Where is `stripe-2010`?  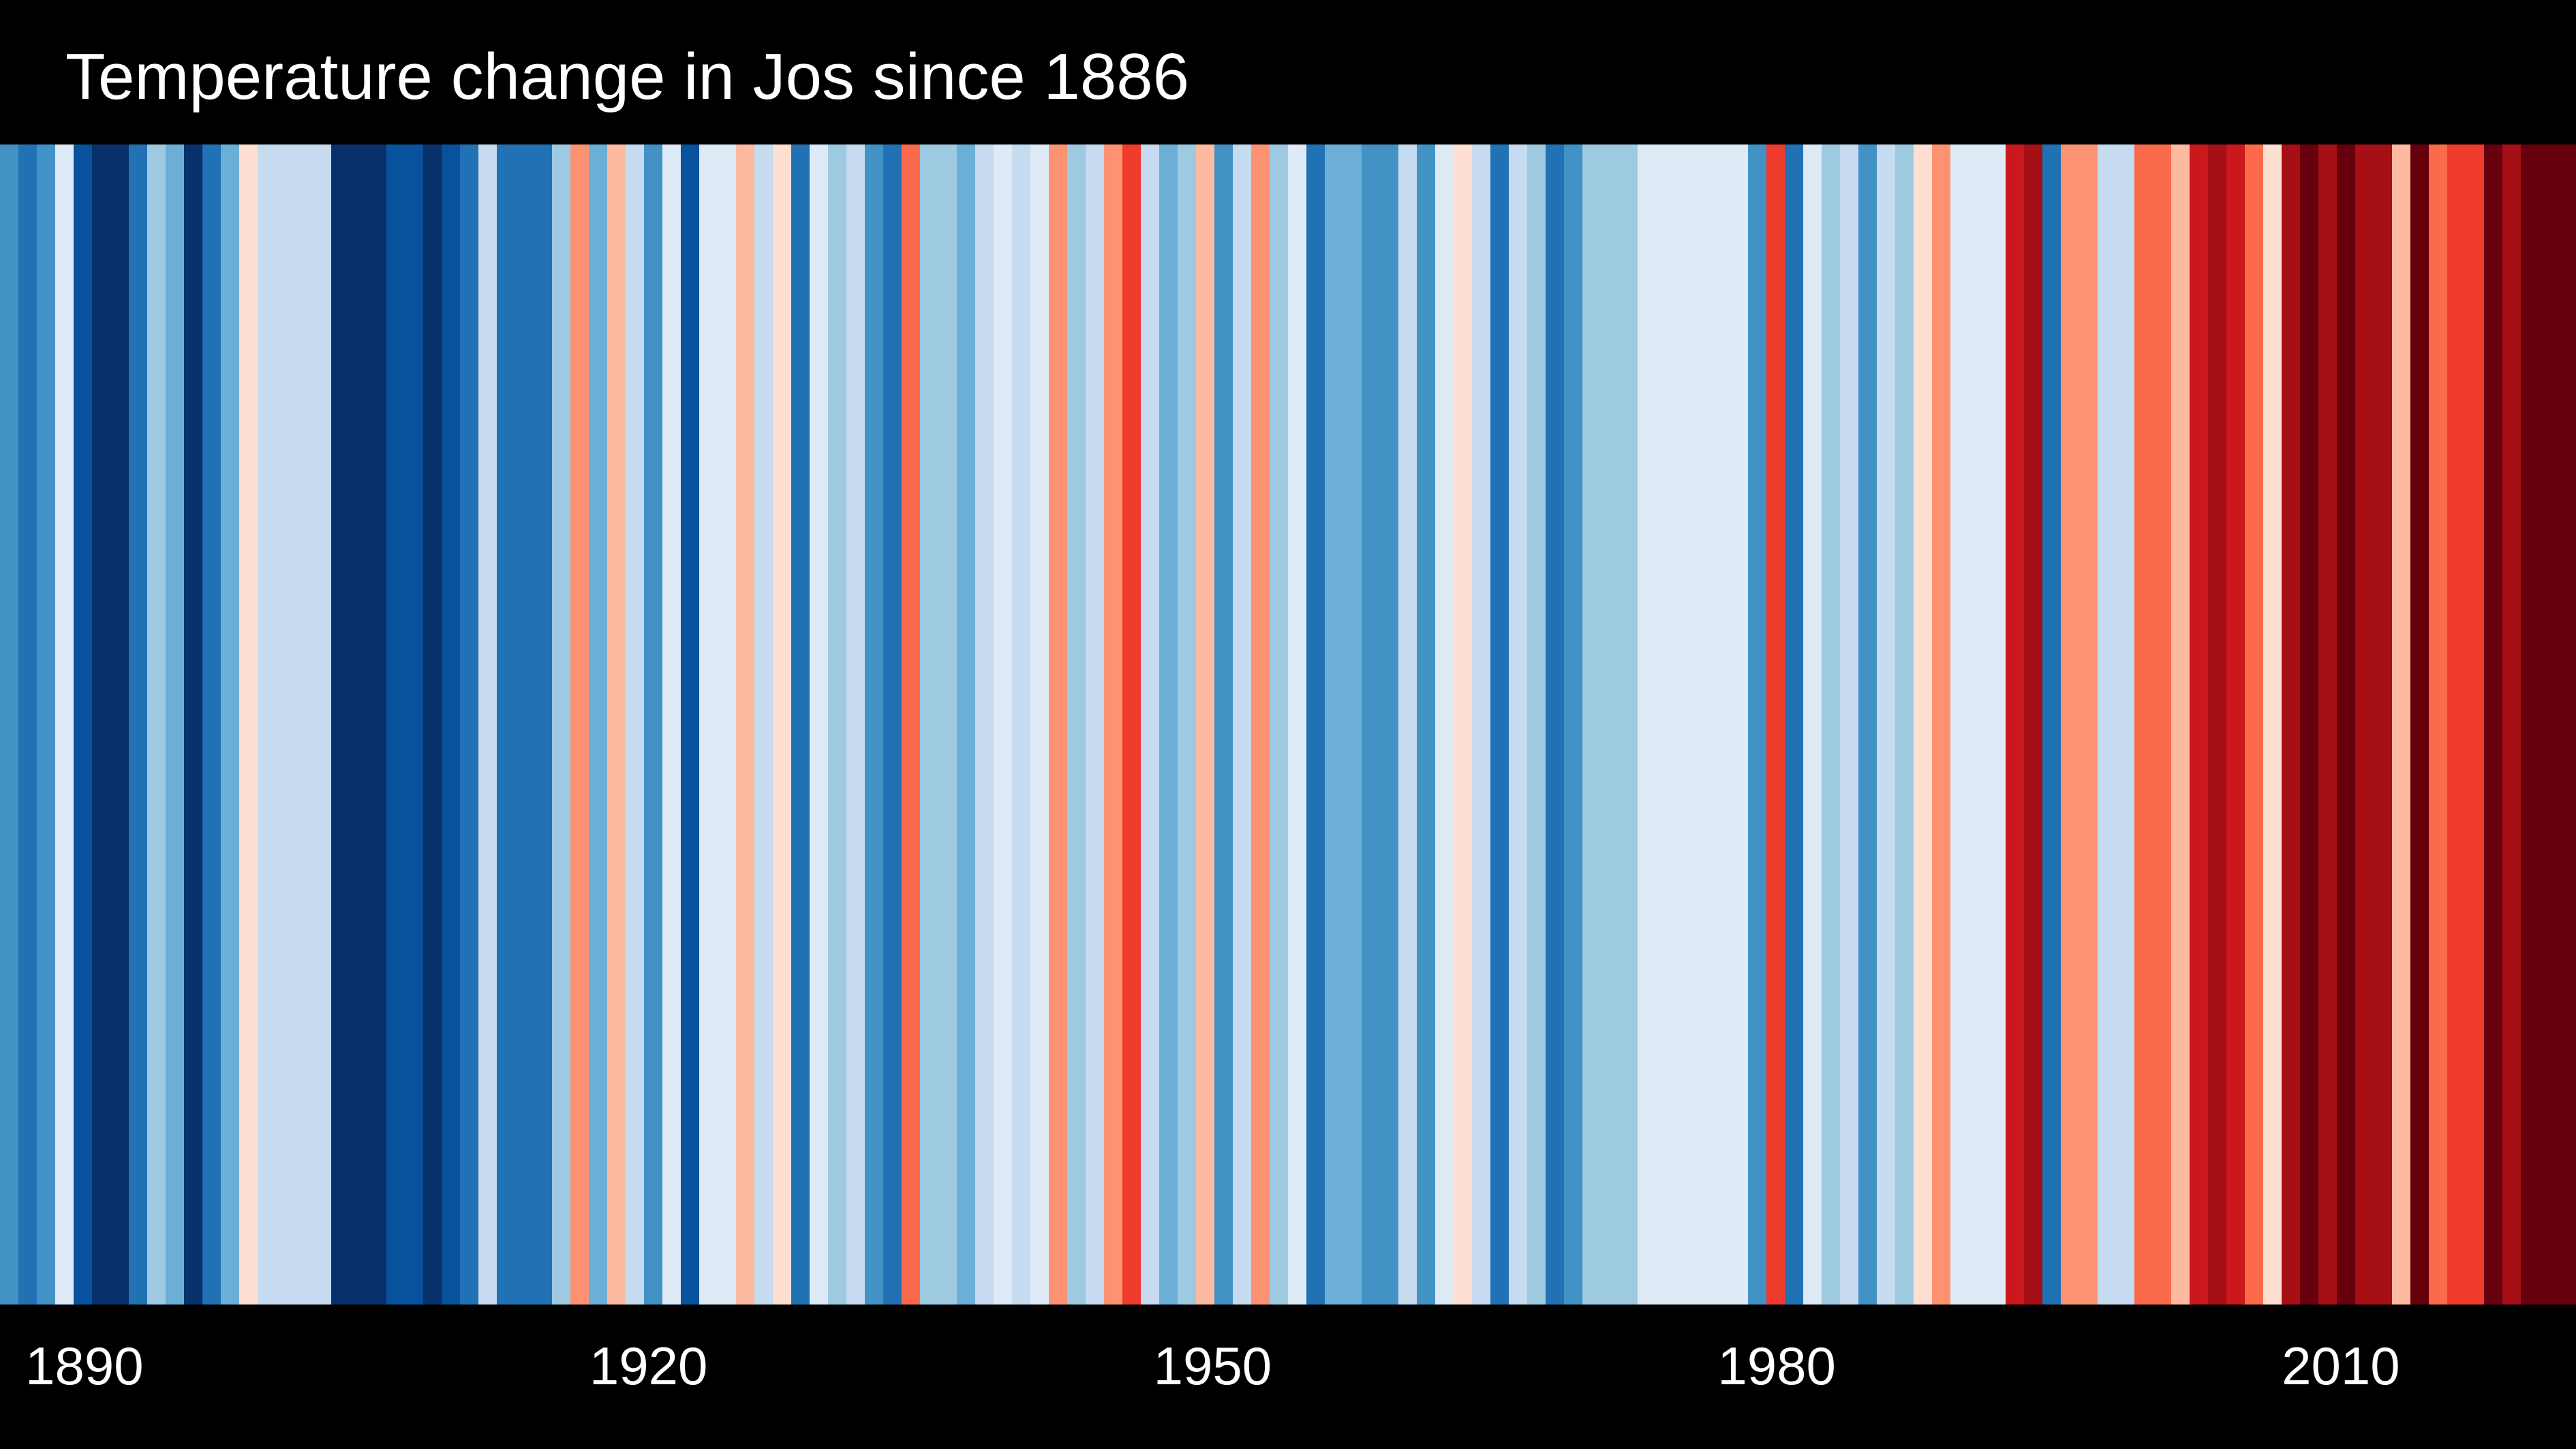
stripe-2010 is located at coordinates (2291, 724).